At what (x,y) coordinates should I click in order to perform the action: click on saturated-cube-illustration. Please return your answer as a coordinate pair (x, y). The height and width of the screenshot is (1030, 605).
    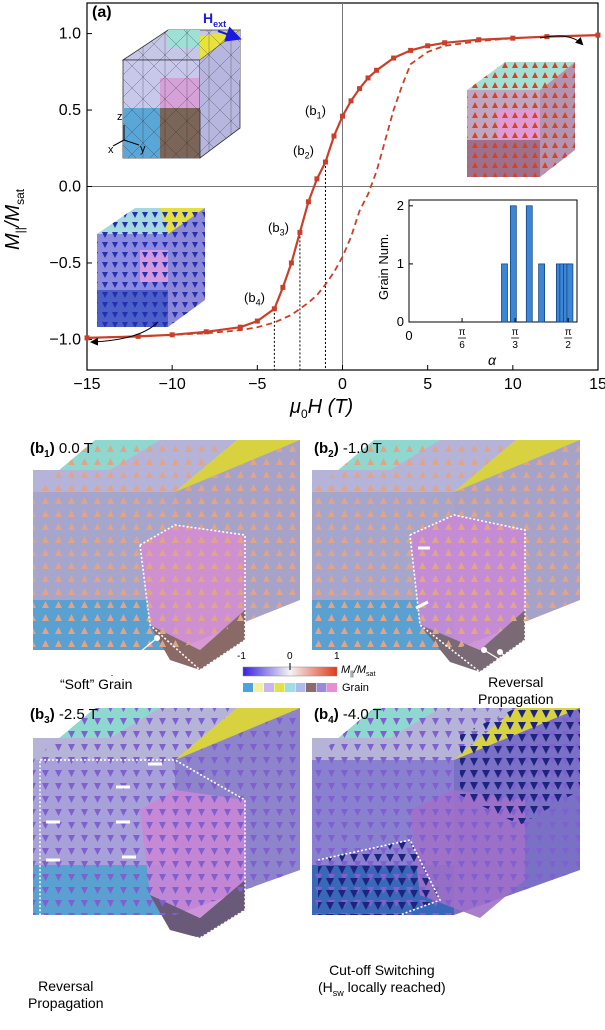
    Looking at the image, I should click on (521, 119).